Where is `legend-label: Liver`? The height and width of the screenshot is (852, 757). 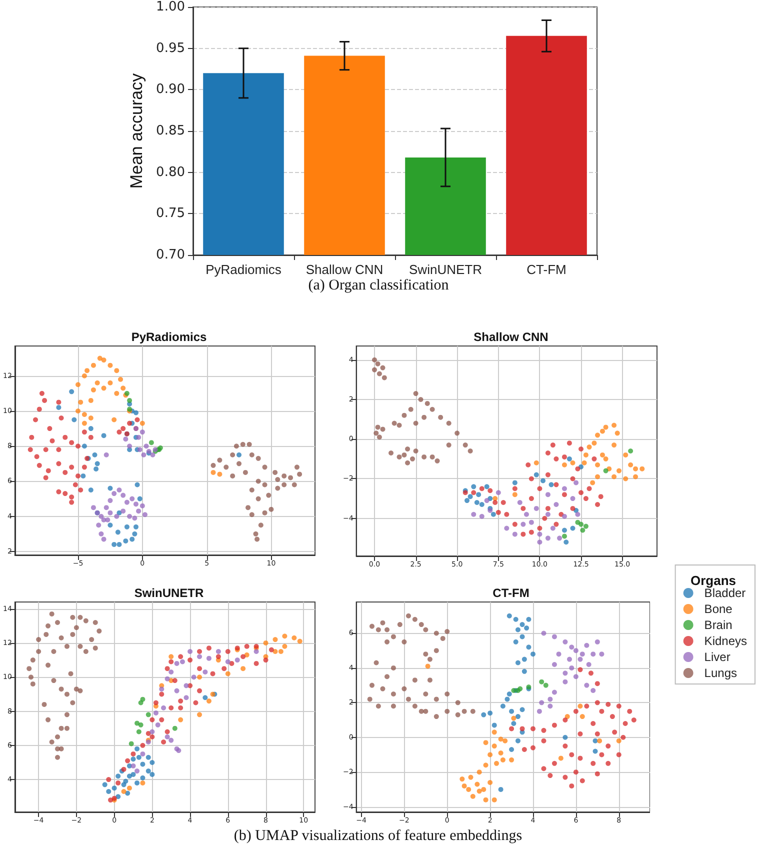 legend-label: Liver is located at coordinates (717, 657).